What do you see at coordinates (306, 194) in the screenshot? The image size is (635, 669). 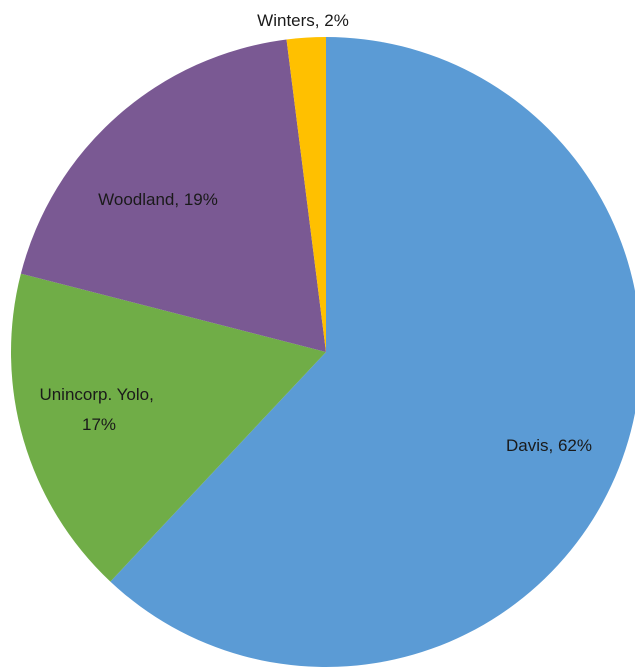 I see `pie-slice-winters` at bounding box center [306, 194].